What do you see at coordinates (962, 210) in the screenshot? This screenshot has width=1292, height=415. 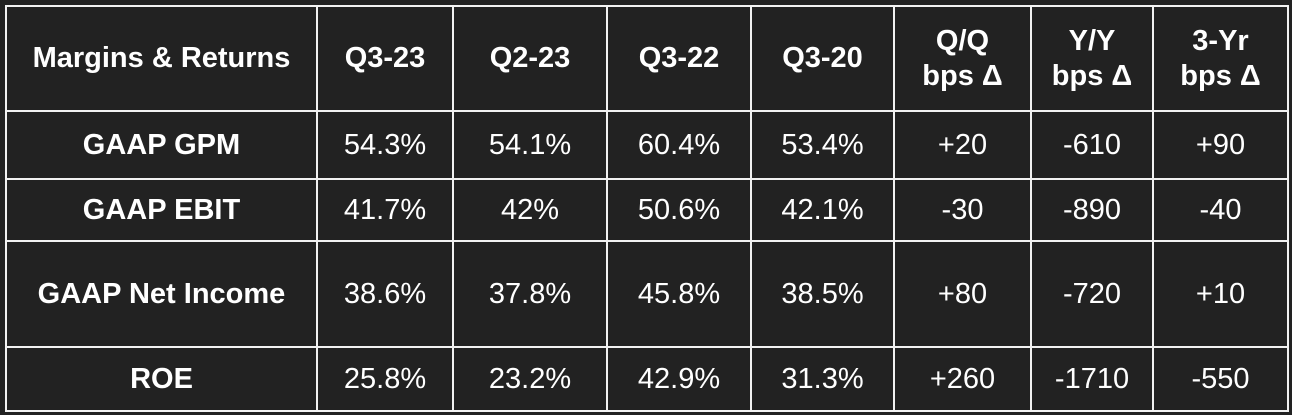 I see `table-cell: -30` at bounding box center [962, 210].